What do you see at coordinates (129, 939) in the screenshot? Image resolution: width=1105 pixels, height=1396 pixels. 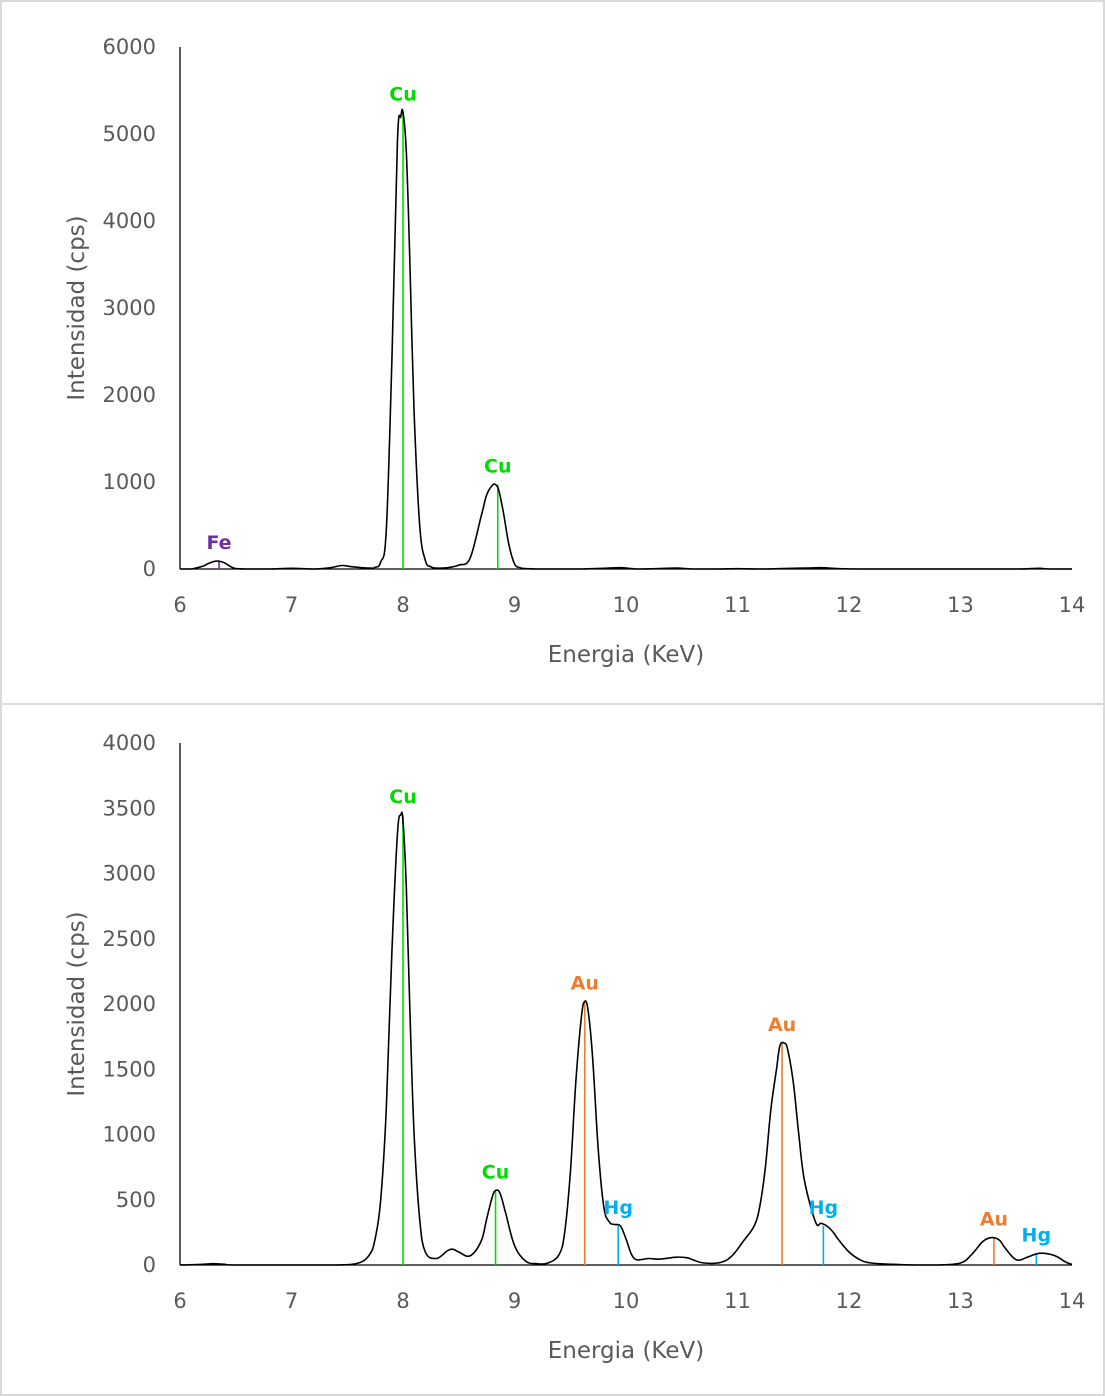 I see `y-tick-label: 2500` at bounding box center [129, 939].